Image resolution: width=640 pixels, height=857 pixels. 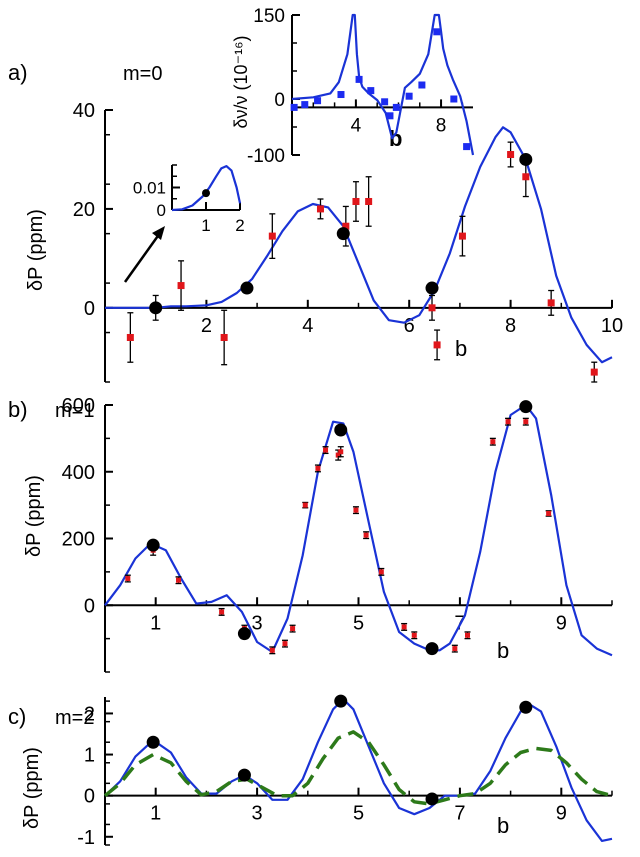 I want to click on panel-c-xtick-label: 5, so click(x=358, y=814).